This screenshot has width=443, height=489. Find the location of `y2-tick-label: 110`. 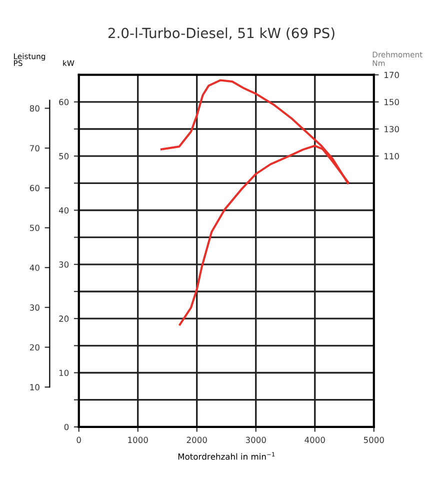

y2-tick-label: 110 is located at coordinates (391, 156).